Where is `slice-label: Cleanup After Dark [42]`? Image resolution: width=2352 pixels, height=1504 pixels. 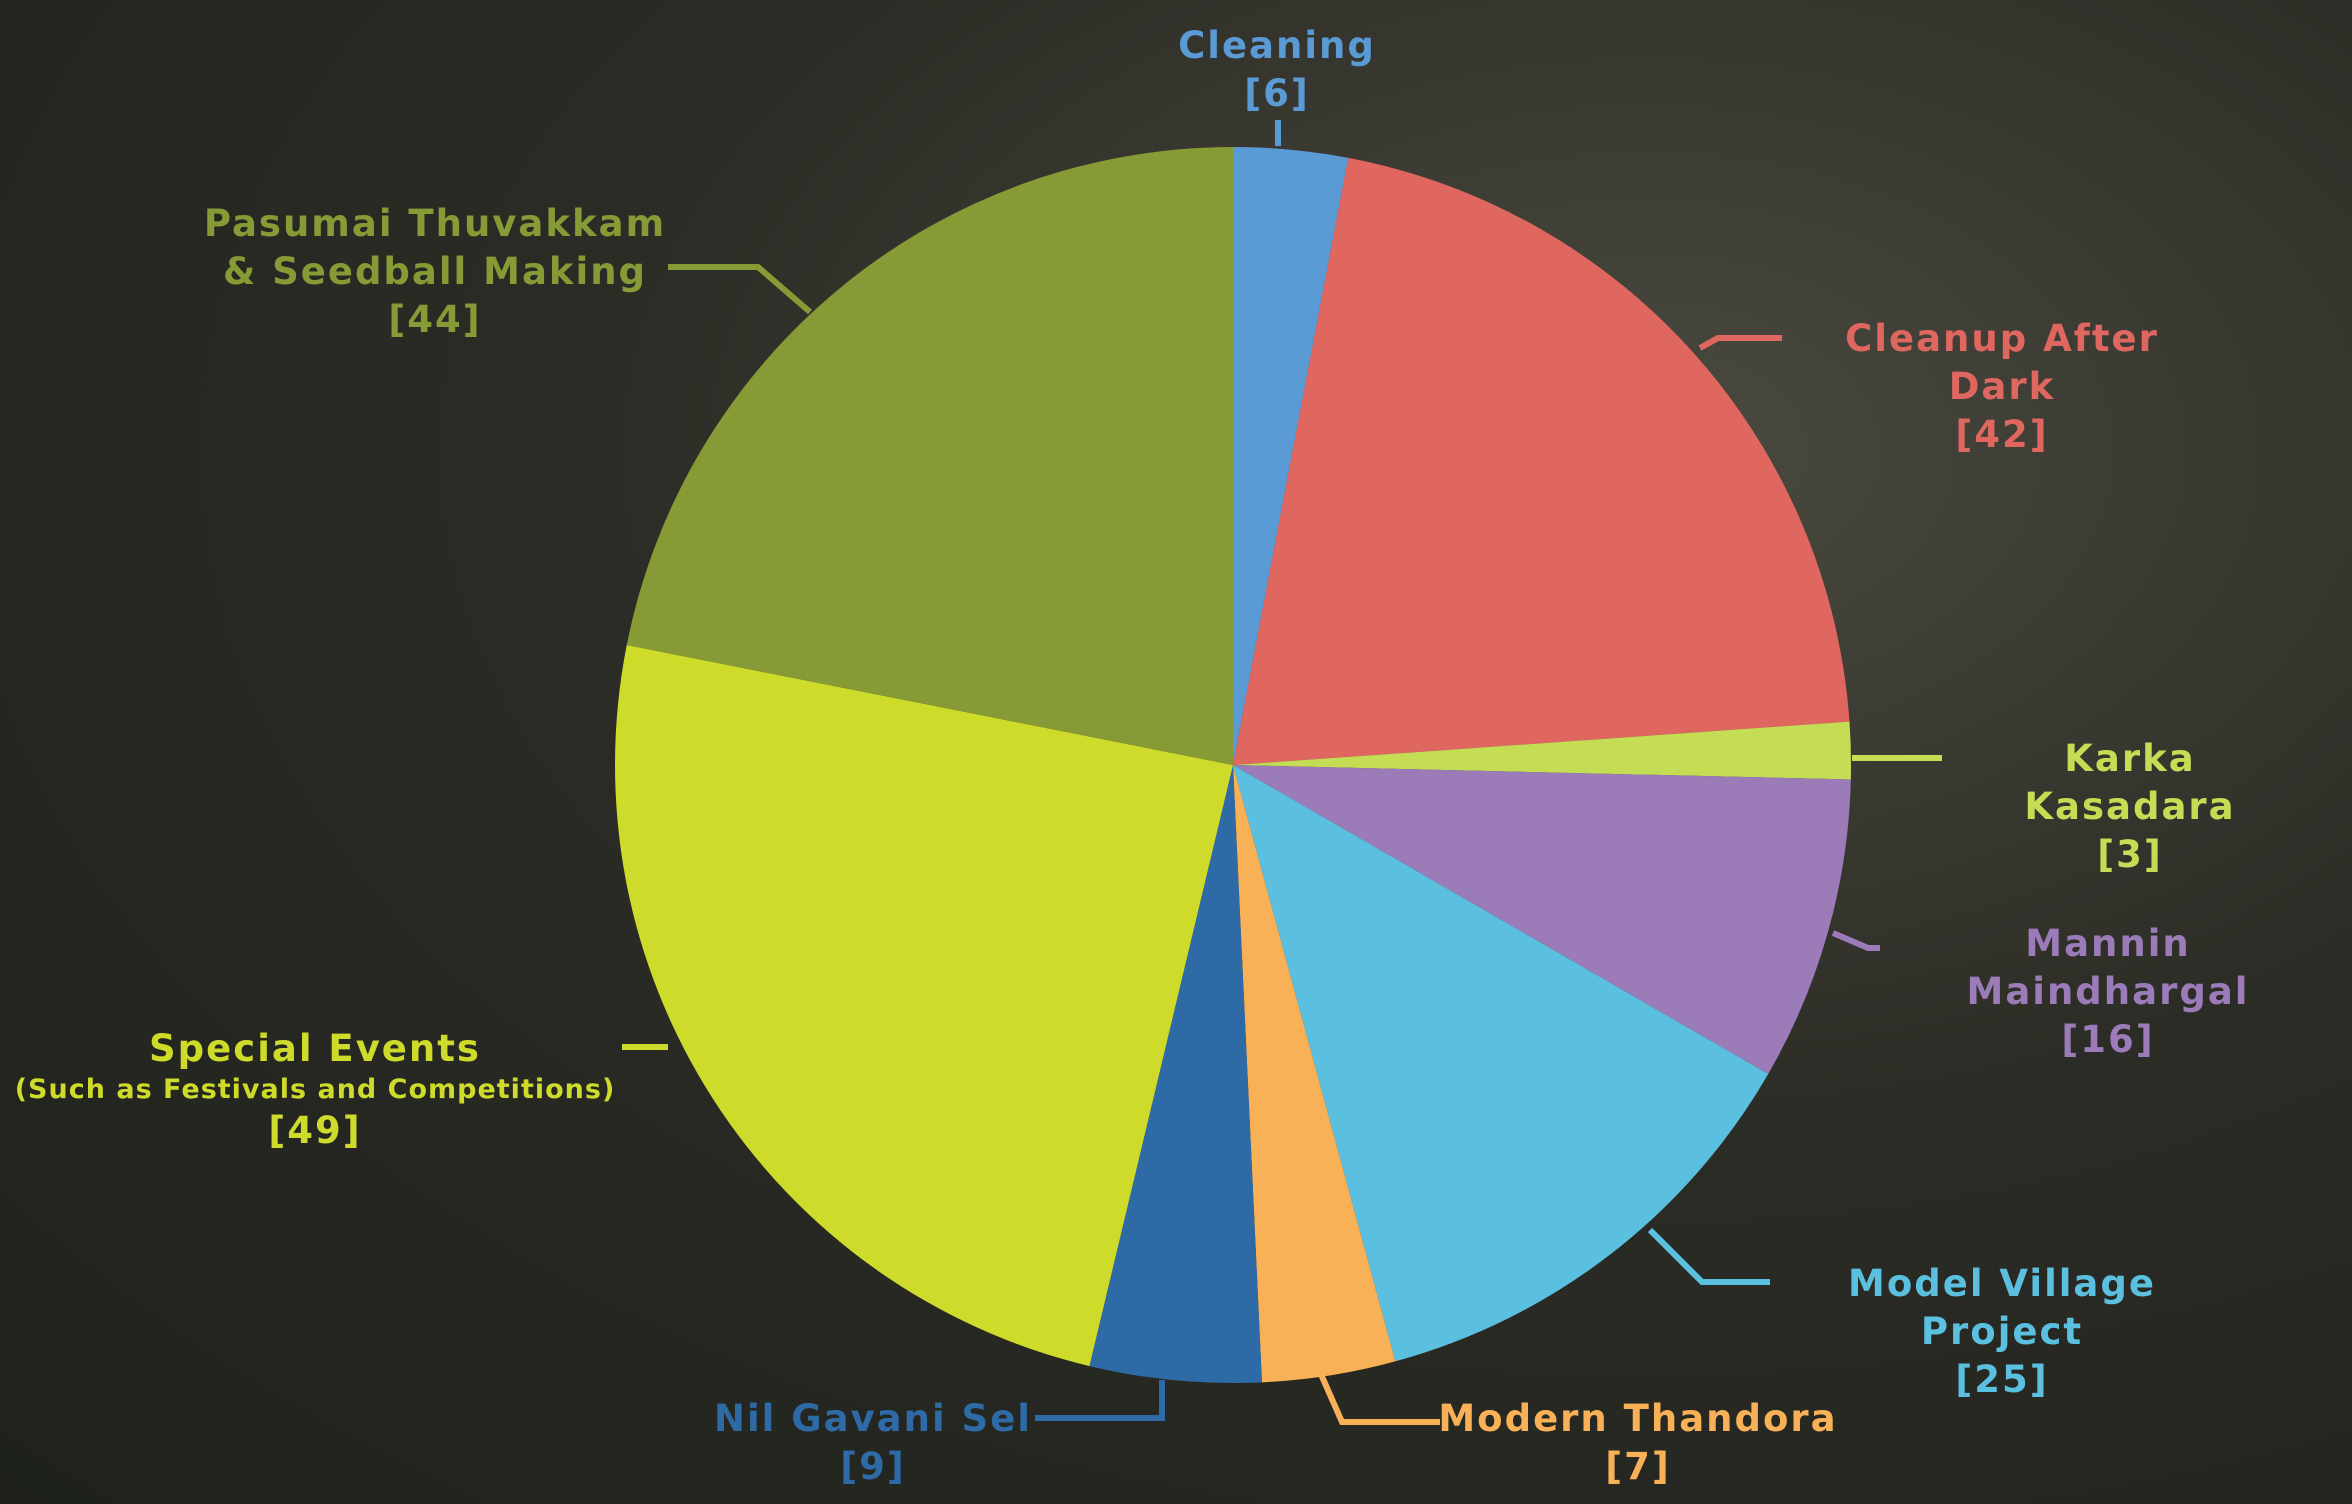
slice-label: Cleanup After Dark [42] is located at coordinates (2002, 387).